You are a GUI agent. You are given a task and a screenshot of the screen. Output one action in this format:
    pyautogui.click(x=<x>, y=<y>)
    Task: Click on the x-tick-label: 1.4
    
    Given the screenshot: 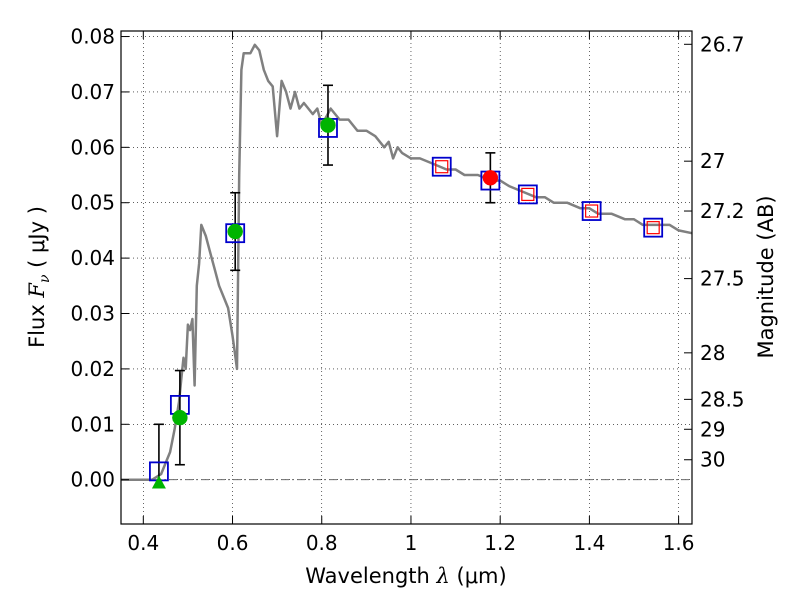 What is the action you would take?
    pyautogui.click(x=589, y=543)
    